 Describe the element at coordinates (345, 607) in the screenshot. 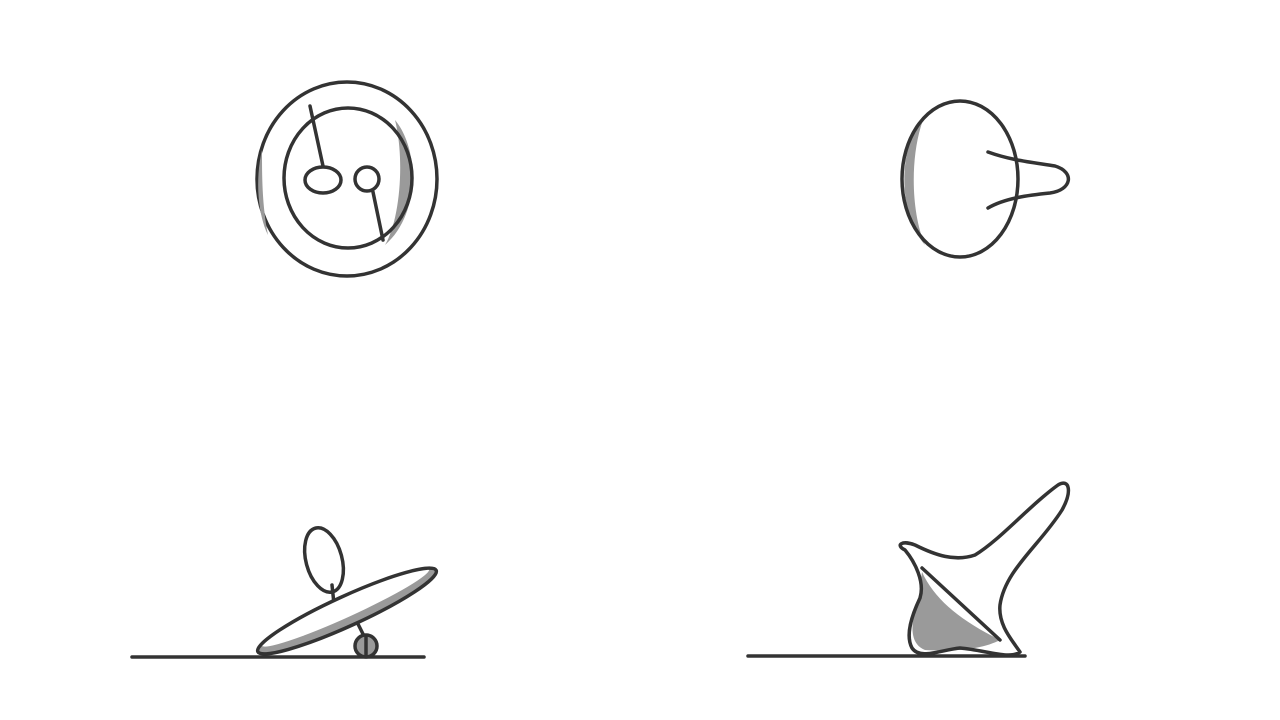

I see `disc-highlight` at that location.